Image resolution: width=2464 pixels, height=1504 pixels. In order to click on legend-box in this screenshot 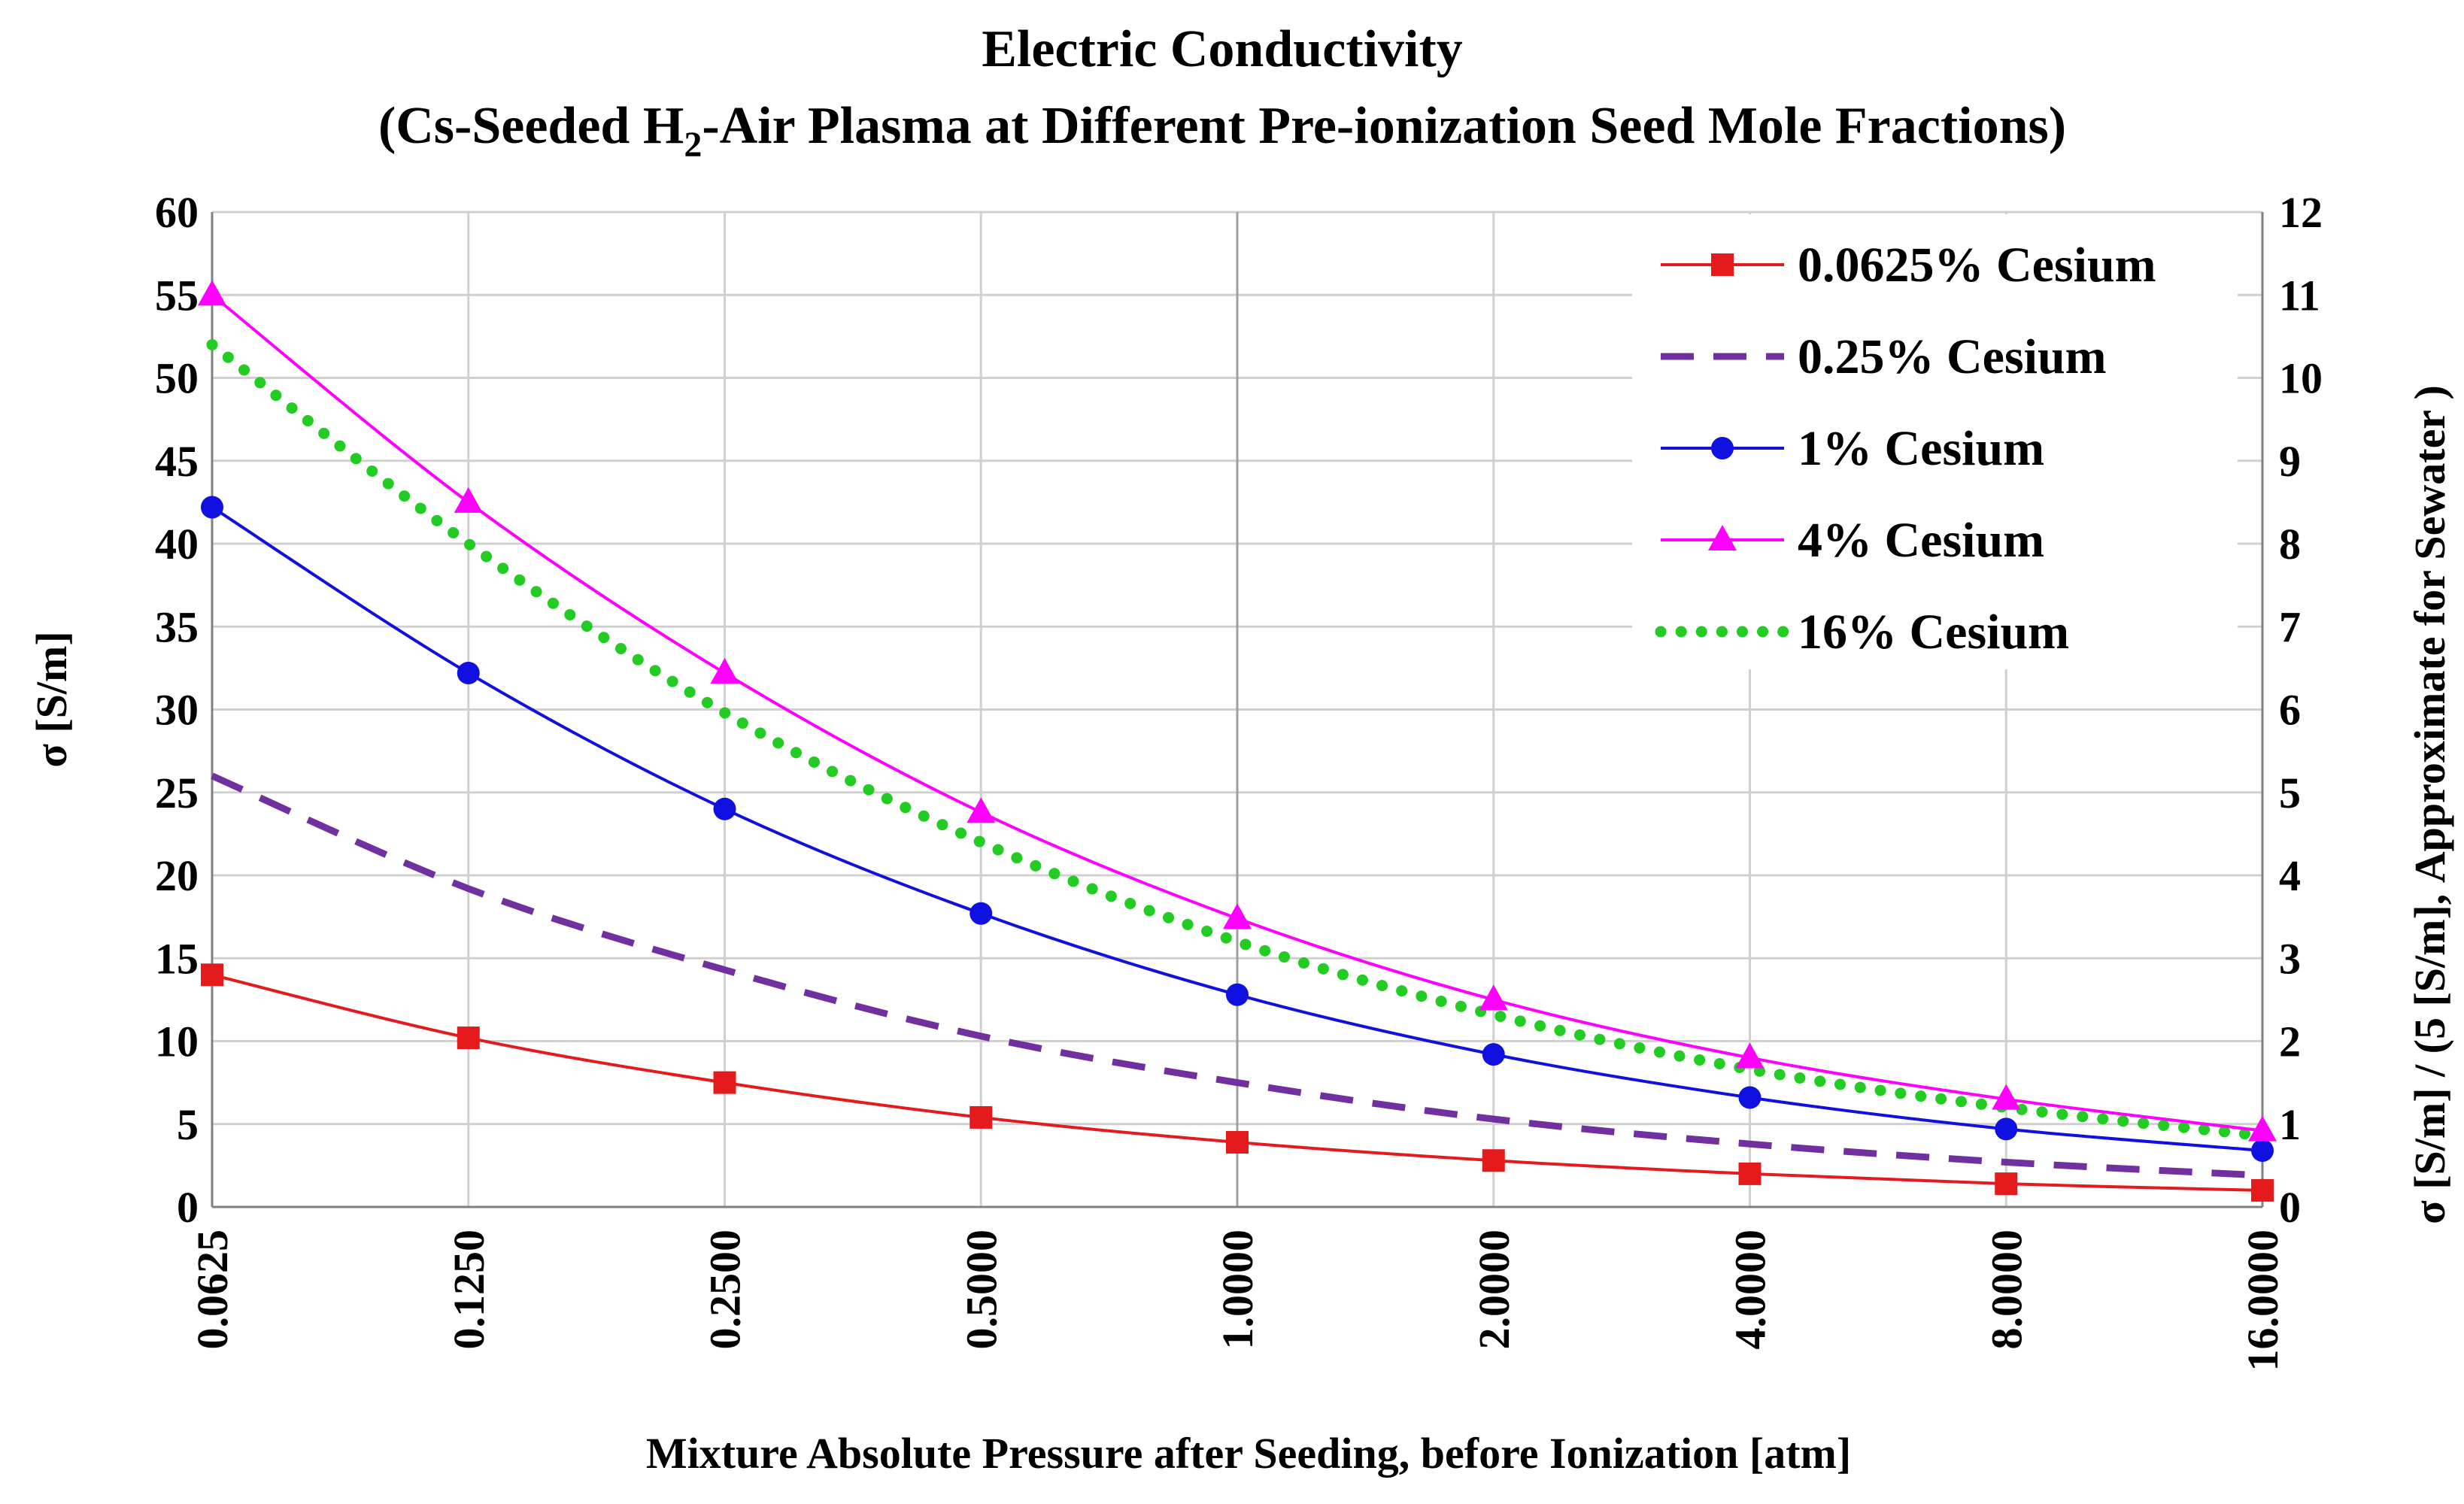, I will do `click(1935, 441)`.